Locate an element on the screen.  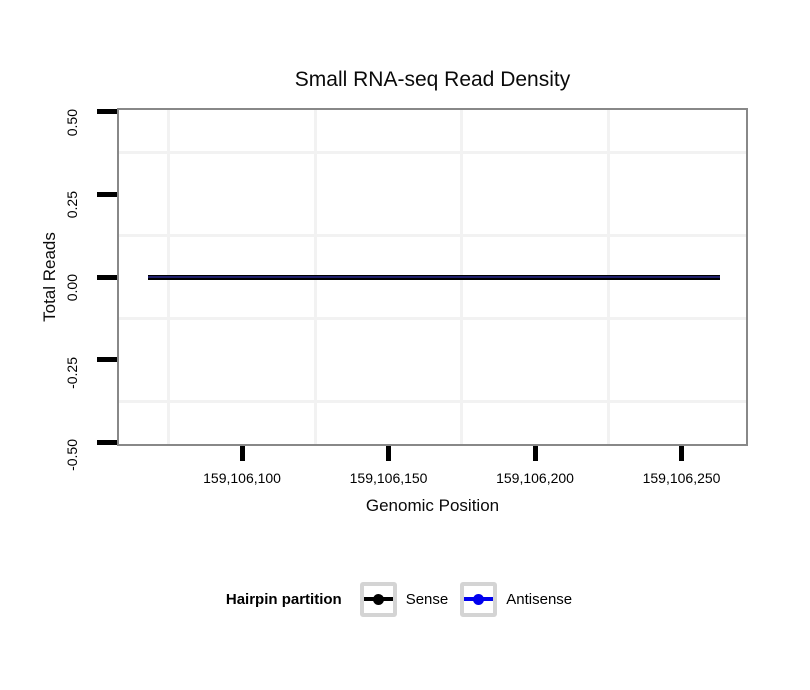
x-axis-tick-label: 159,106,200 is located at coordinates (535, 478).